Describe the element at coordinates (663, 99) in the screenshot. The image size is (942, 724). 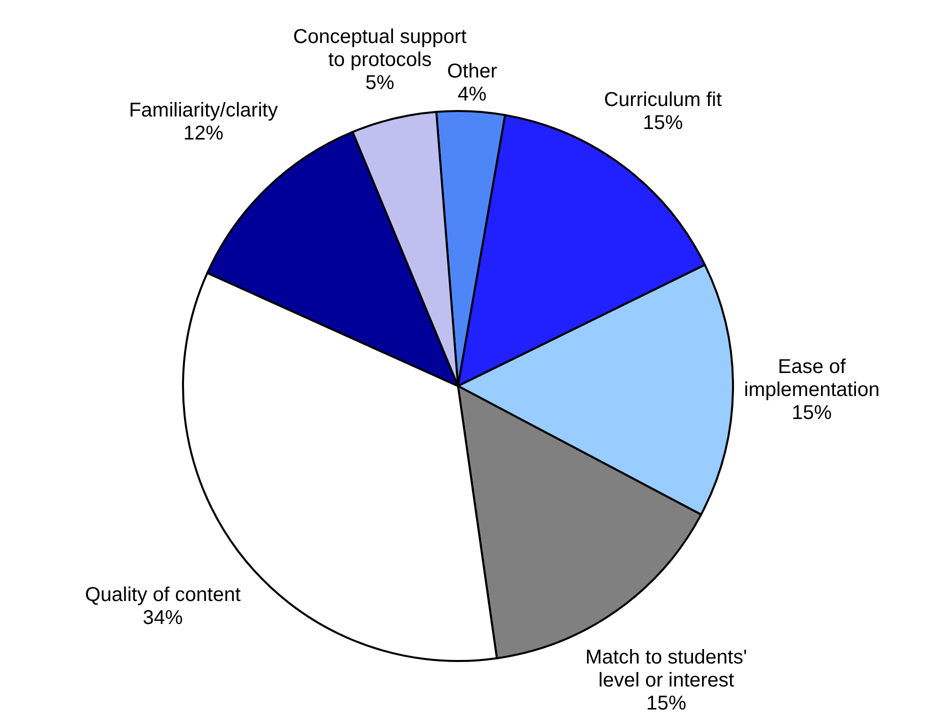
I see `slice-label: Curriculum fit` at that location.